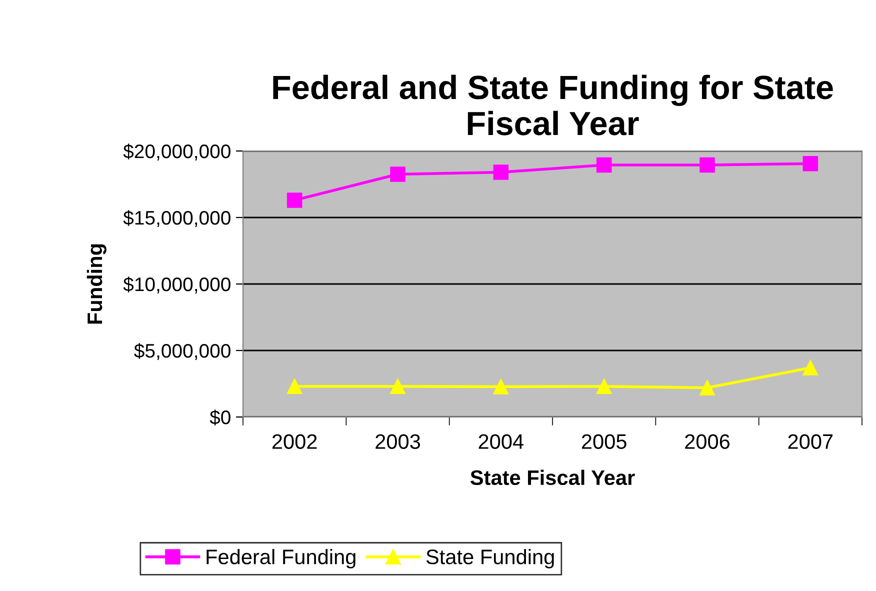  What do you see at coordinates (553, 105) in the screenshot?
I see `chart-title: Federal and State Funding for State Fiscal Year` at bounding box center [553, 105].